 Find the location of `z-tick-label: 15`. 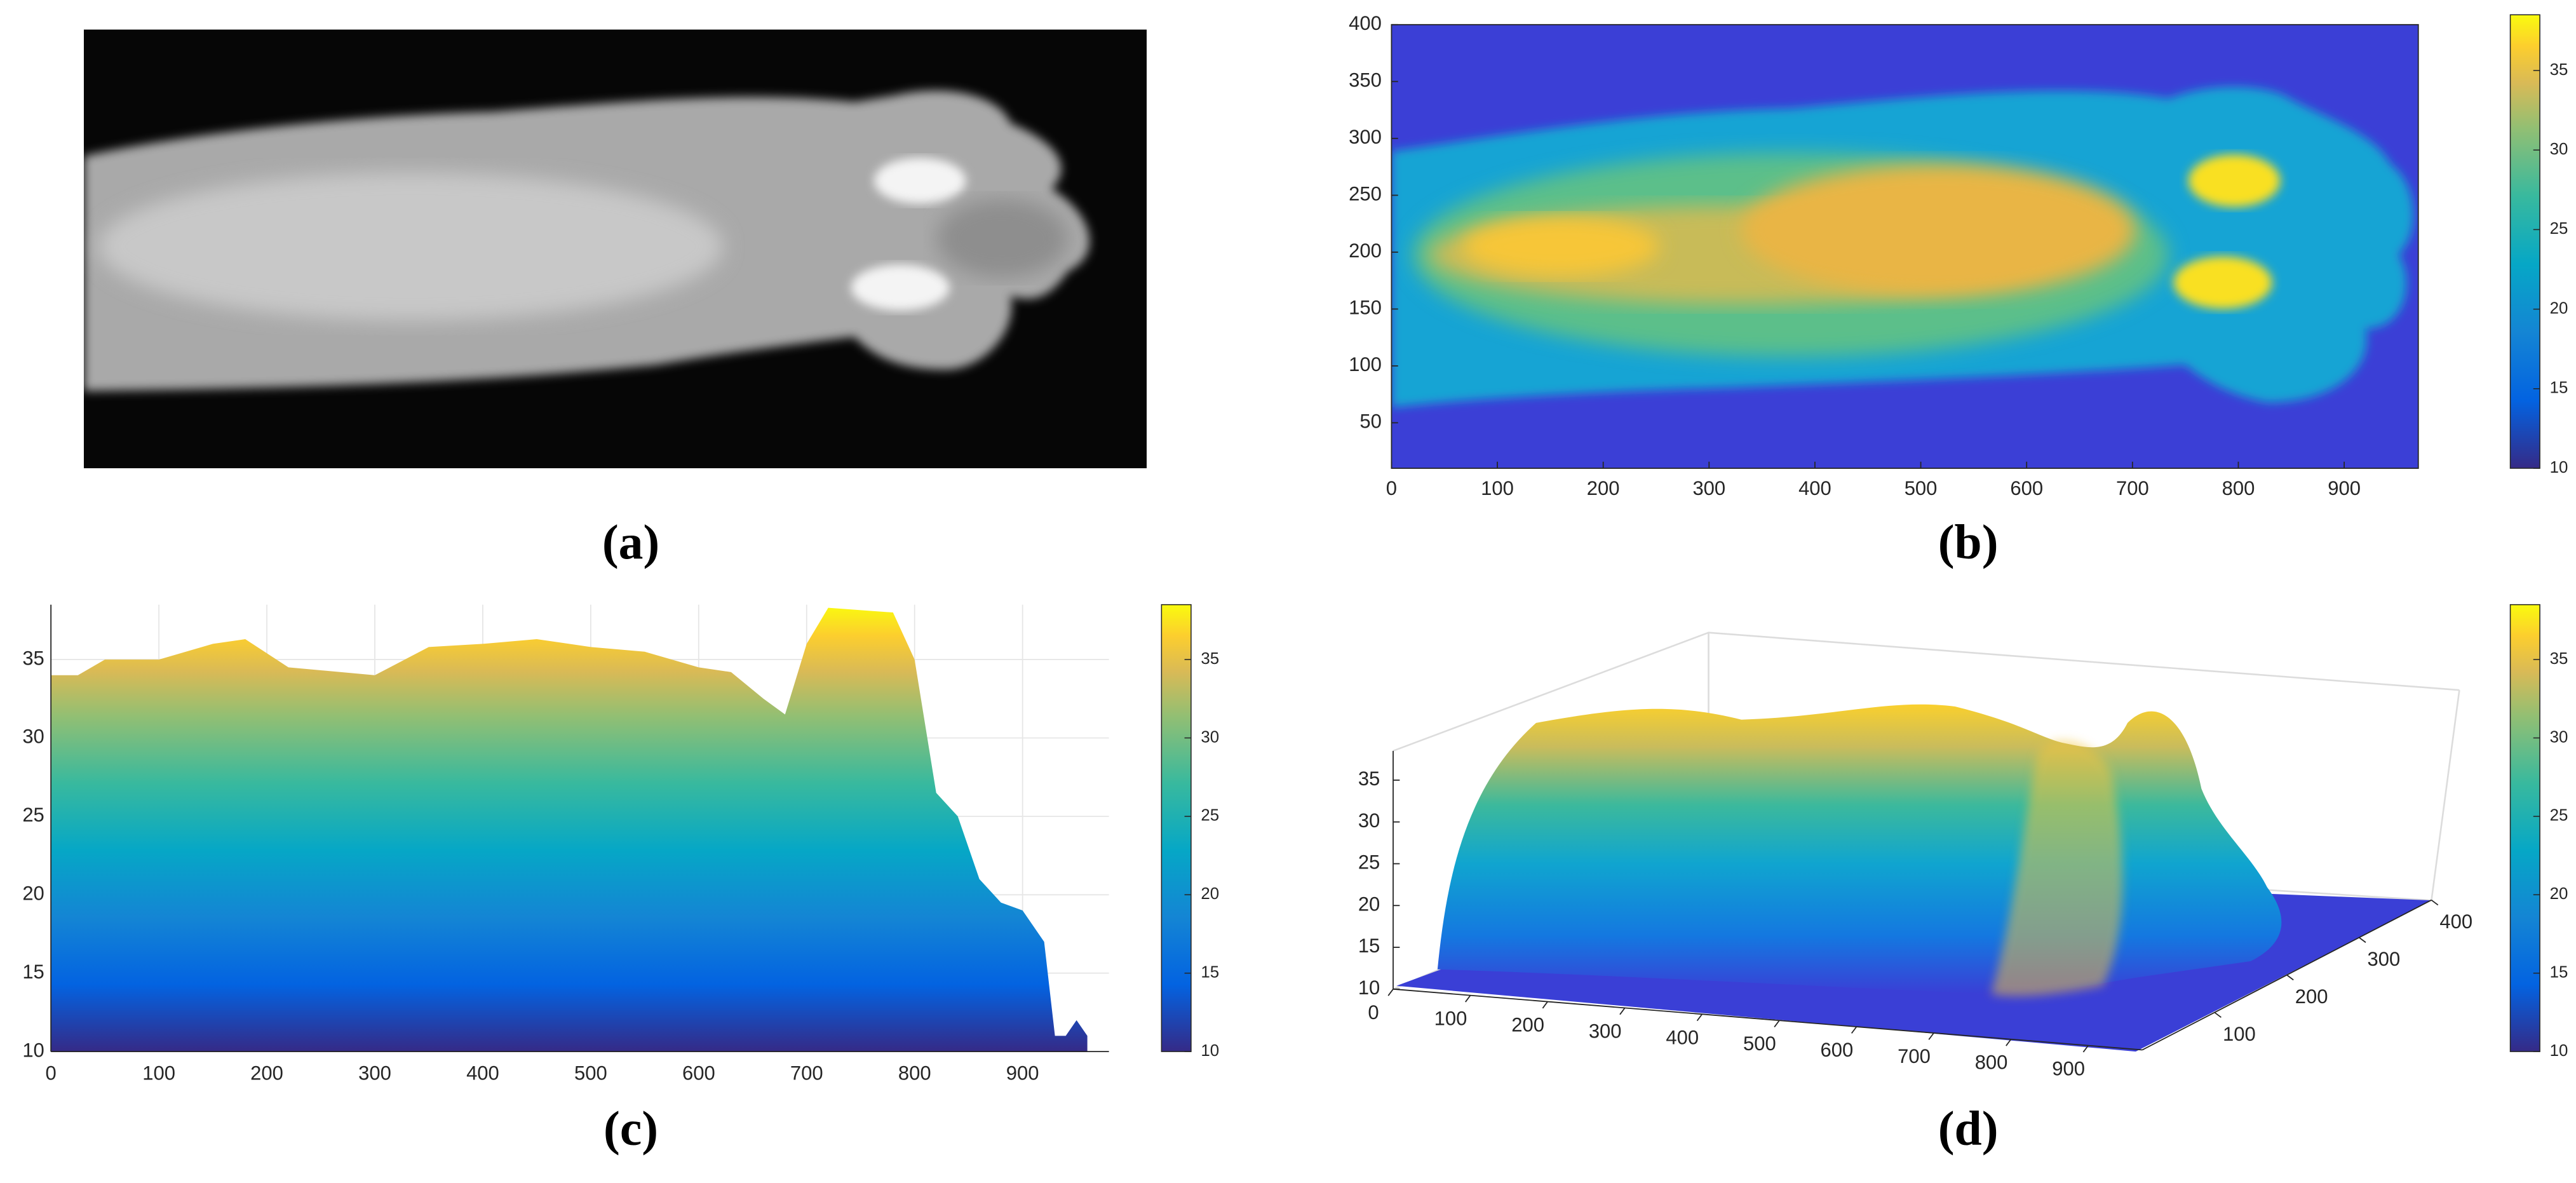

z-tick-label: 15 is located at coordinates (1369, 946).